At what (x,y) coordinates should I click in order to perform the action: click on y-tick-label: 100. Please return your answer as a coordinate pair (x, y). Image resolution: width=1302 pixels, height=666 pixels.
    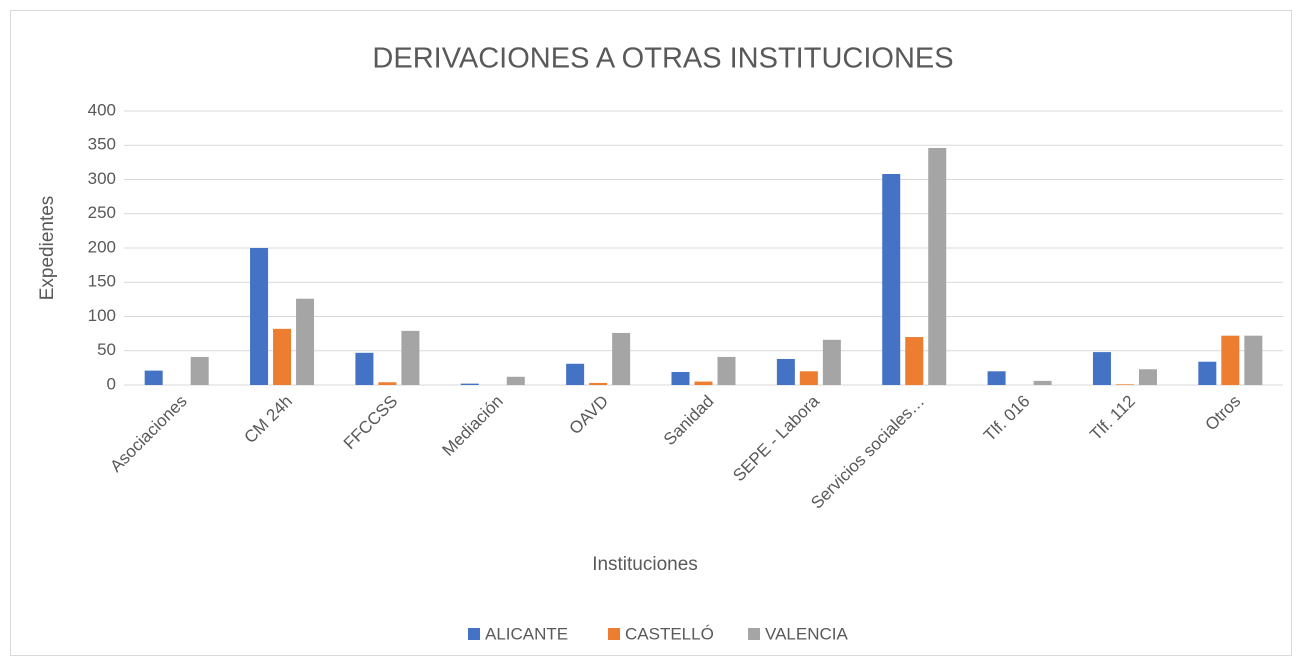
    Looking at the image, I should click on (102, 315).